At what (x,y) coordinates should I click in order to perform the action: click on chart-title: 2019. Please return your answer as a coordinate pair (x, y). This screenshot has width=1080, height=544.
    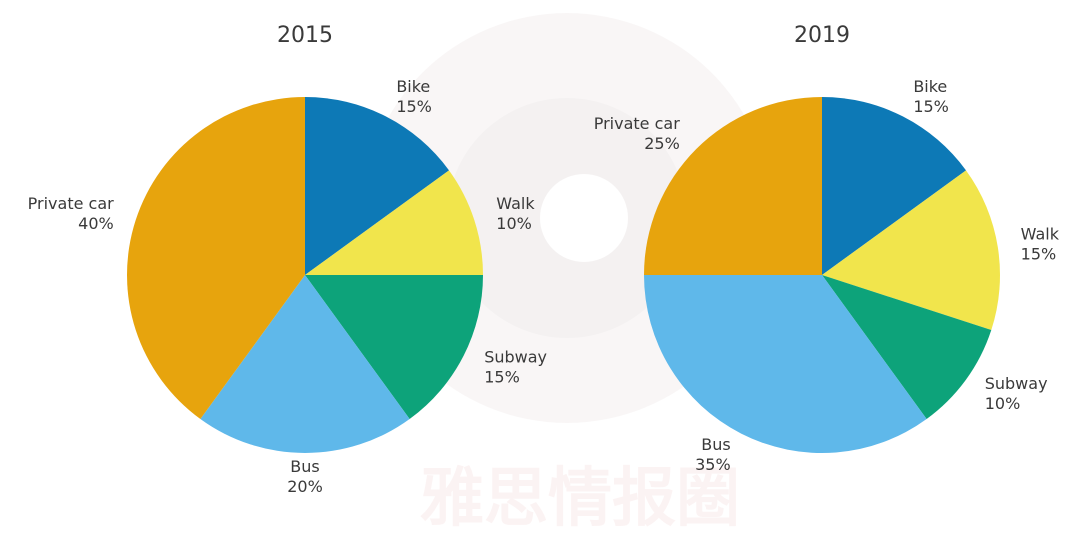
    Looking at the image, I should click on (822, 35).